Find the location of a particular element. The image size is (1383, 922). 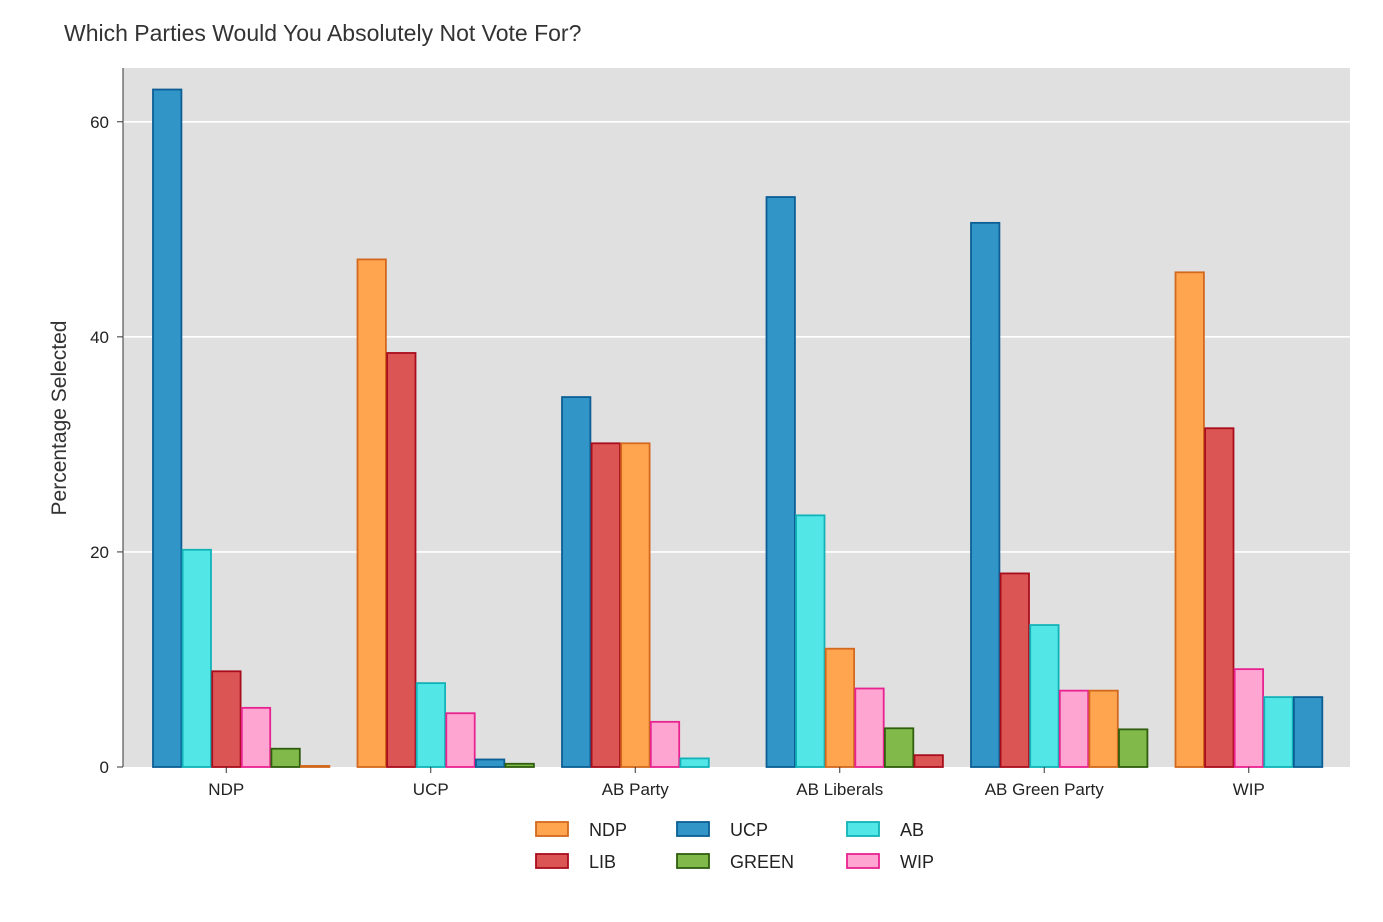

y-tick-label: 60 is located at coordinates (99, 122).